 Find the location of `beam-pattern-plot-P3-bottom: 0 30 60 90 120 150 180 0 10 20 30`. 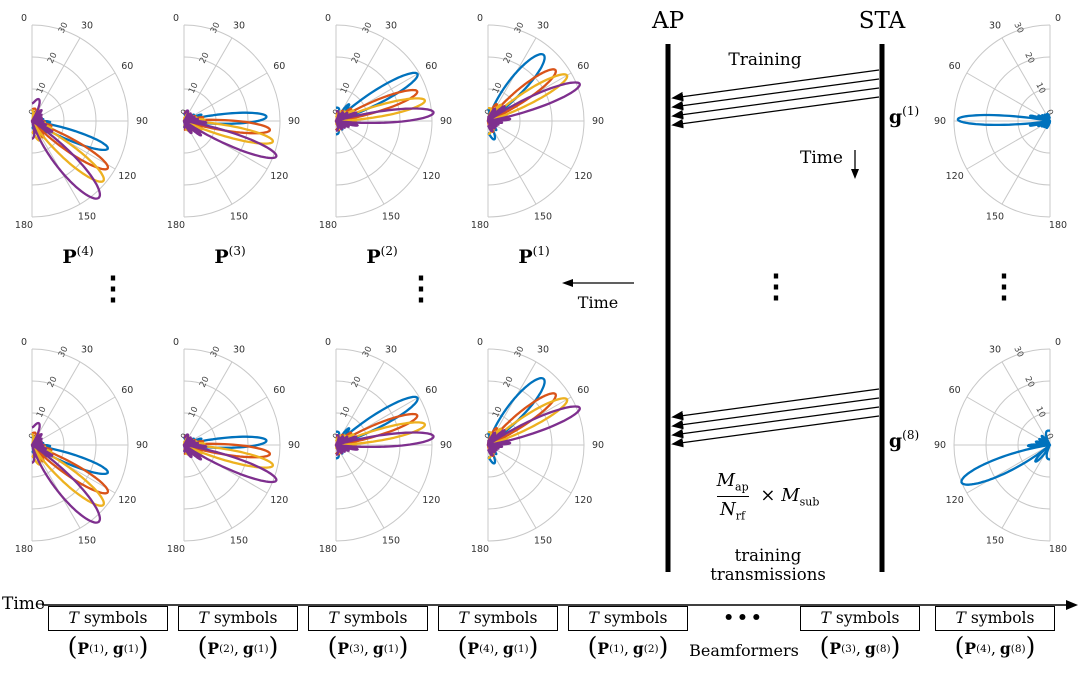

beam-pattern-plot-P3-bottom: 0 30 60 90 120 150 180 0 10 20 30 is located at coordinates (230, 449).